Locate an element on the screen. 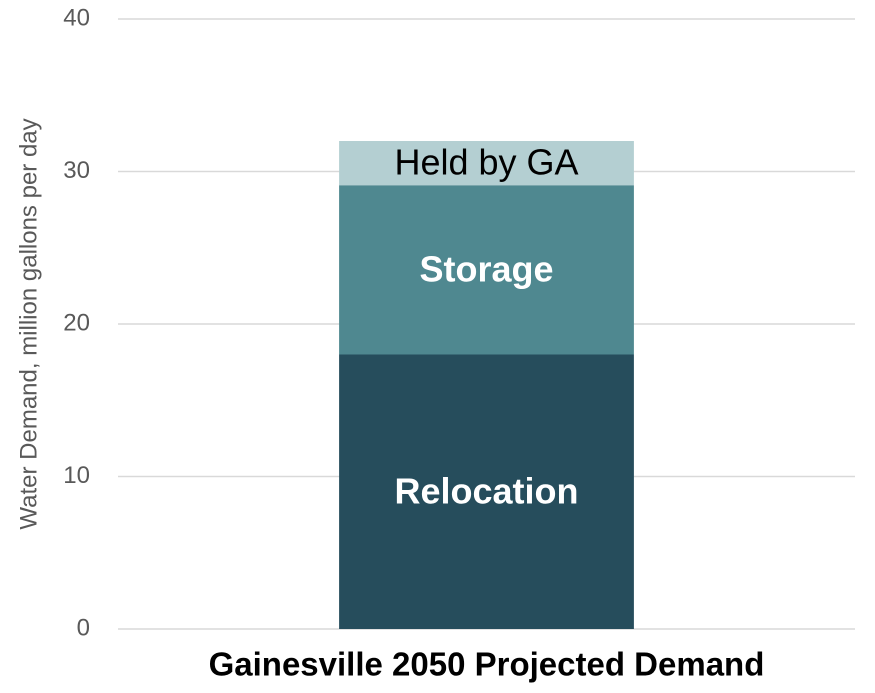 This screenshot has width=875, height=693. segment-label: Held by GA is located at coordinates (486, 162).